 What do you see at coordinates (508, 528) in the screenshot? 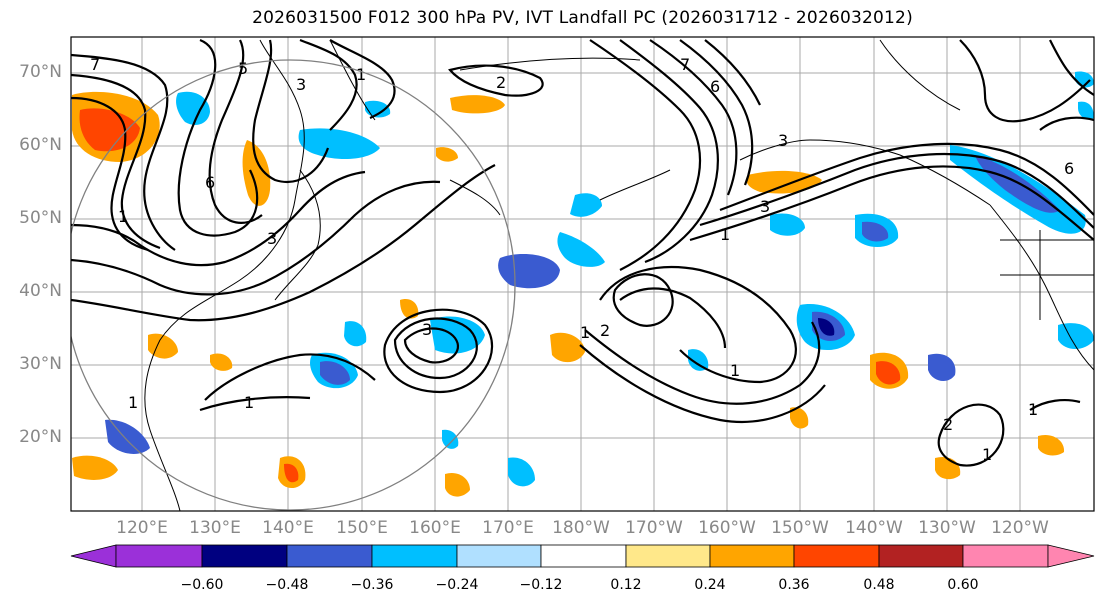
I see `lon-label: 170°E` at bounding box center [508, 528].